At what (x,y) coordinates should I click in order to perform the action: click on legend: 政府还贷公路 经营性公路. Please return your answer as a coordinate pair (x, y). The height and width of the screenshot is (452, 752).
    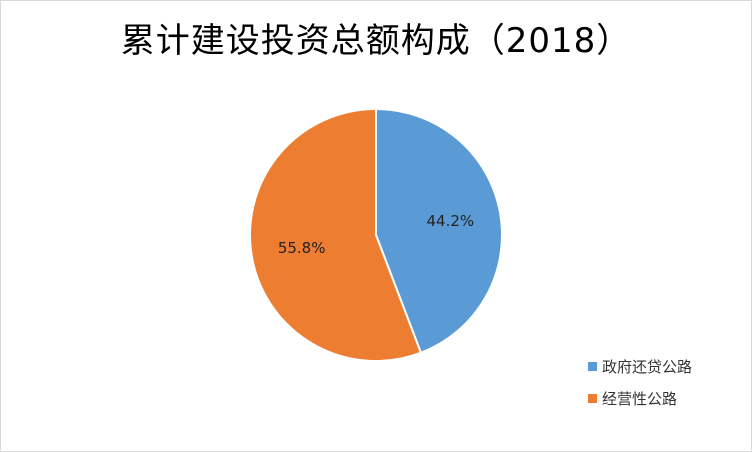
    Looking at the image, I should click on (640, 388).